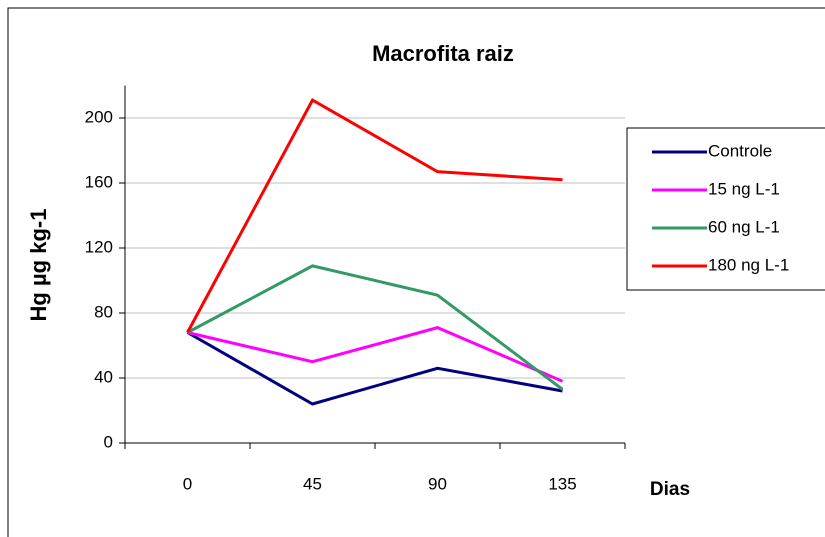 The width and height of the screenshot is (825, 537). Describe the element at coordinates (744, 188) in the screenshot. I see `legend-label: 15 ng L-1` at that location.